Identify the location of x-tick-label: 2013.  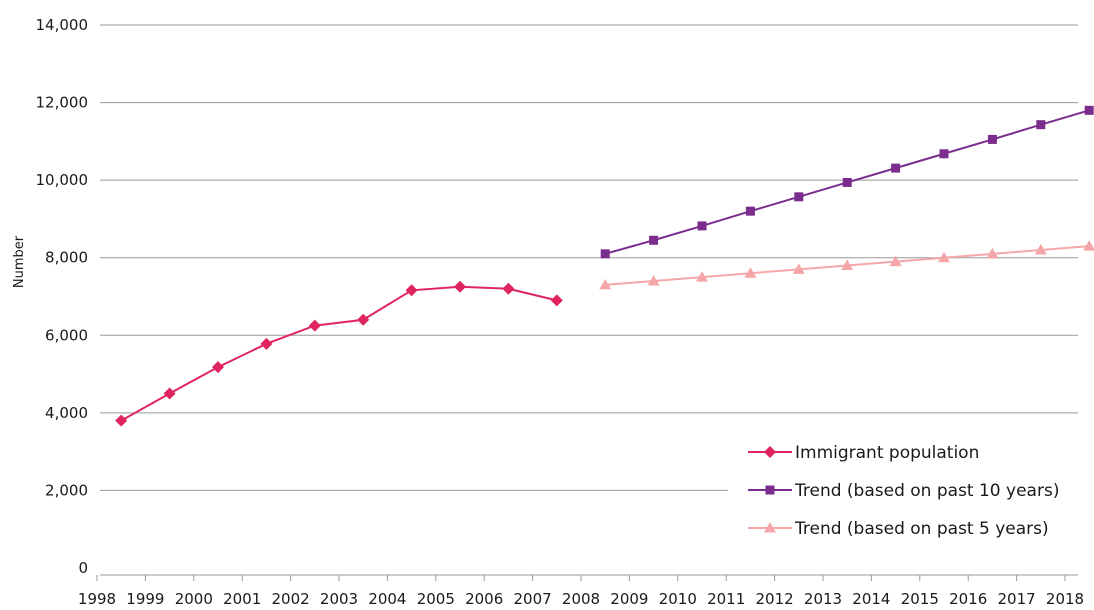
(823, 599).